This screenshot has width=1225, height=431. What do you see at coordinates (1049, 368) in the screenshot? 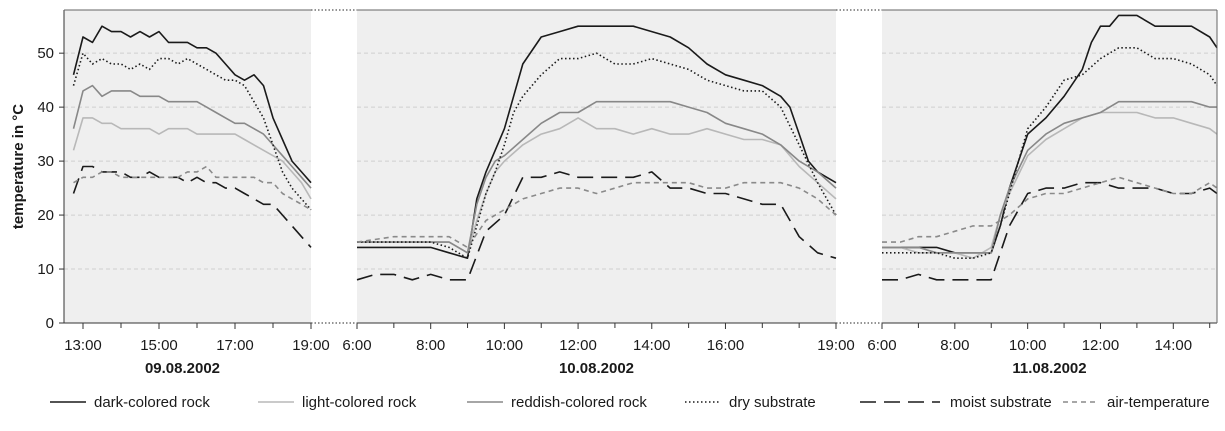
I see `date-label: 11.08.2002` at bounding box center [1049, 368].